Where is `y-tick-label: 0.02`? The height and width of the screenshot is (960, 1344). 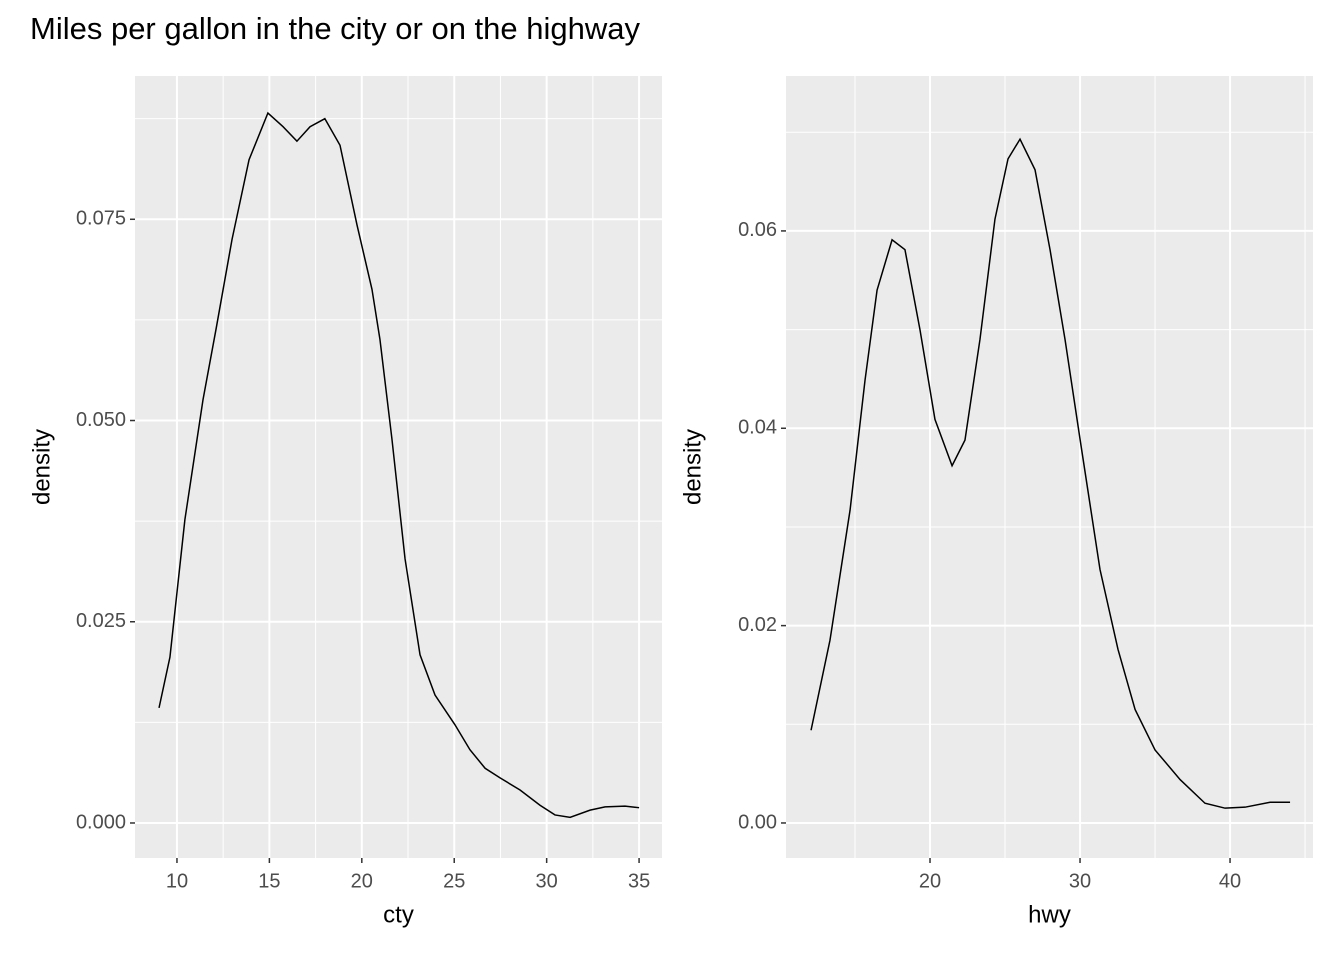 y-tick-label: 0.02 is located at coordinates (757, 625).